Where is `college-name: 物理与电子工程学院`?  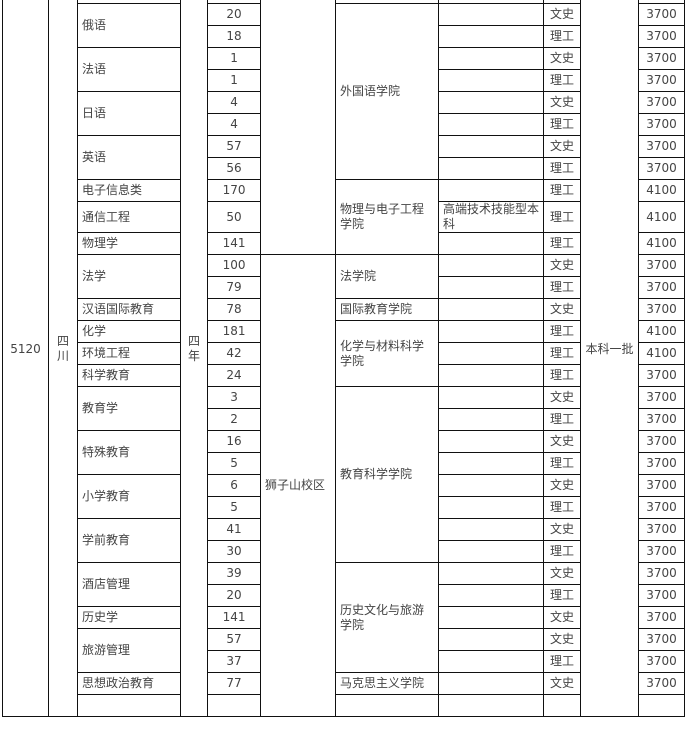 college-name: 物理与电子工程学院 is located at coordinates (387, 217).